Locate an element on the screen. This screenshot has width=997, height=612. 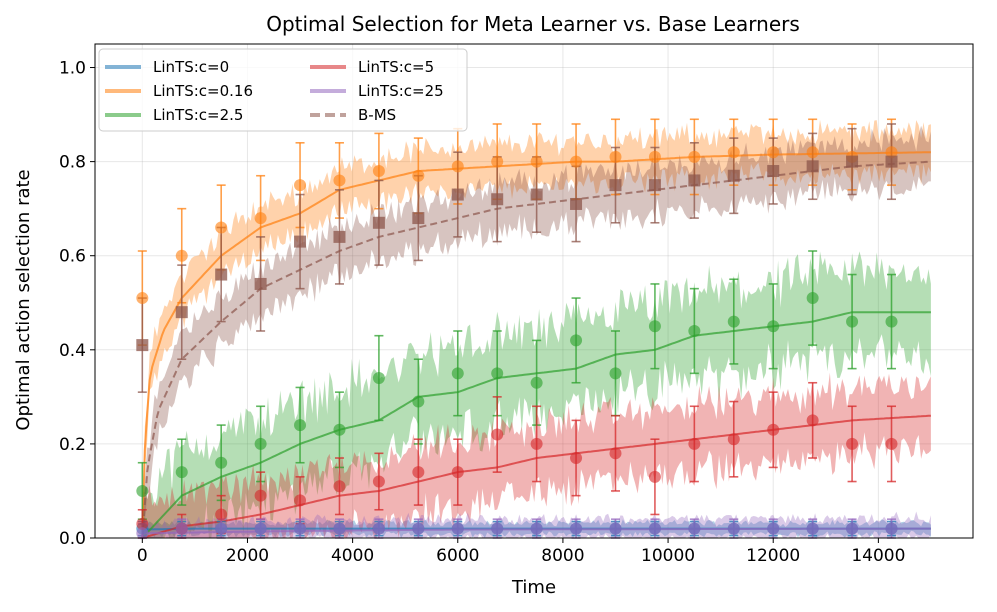
x-tick-label: 12000 is located at coordinates (773, 556).